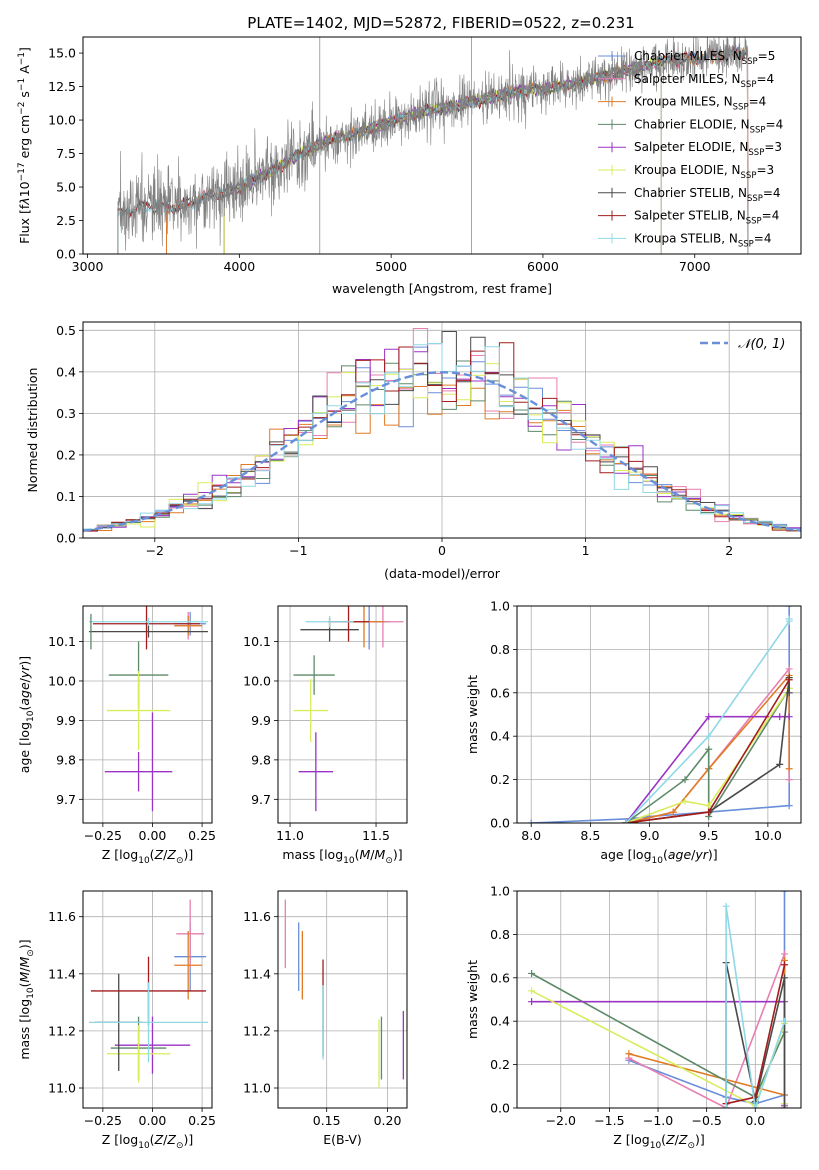  What do you see at coordinates (707, 195) in the screenshot?
I see `legend-label: Chabrier STELIB, NSSP=4` at bounding box center [707, 195].